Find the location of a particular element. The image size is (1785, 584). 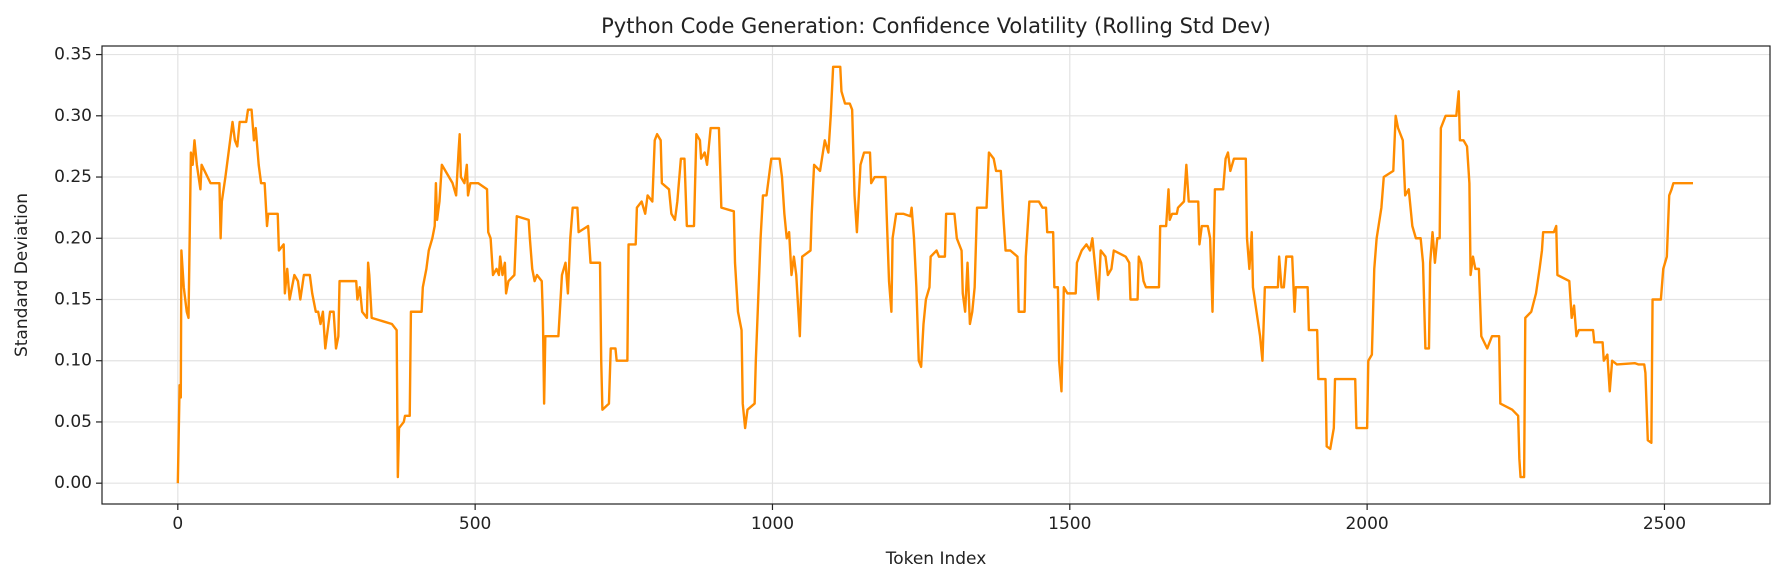

x-tick-label: 1500 is located at coordinates (1069, 524).